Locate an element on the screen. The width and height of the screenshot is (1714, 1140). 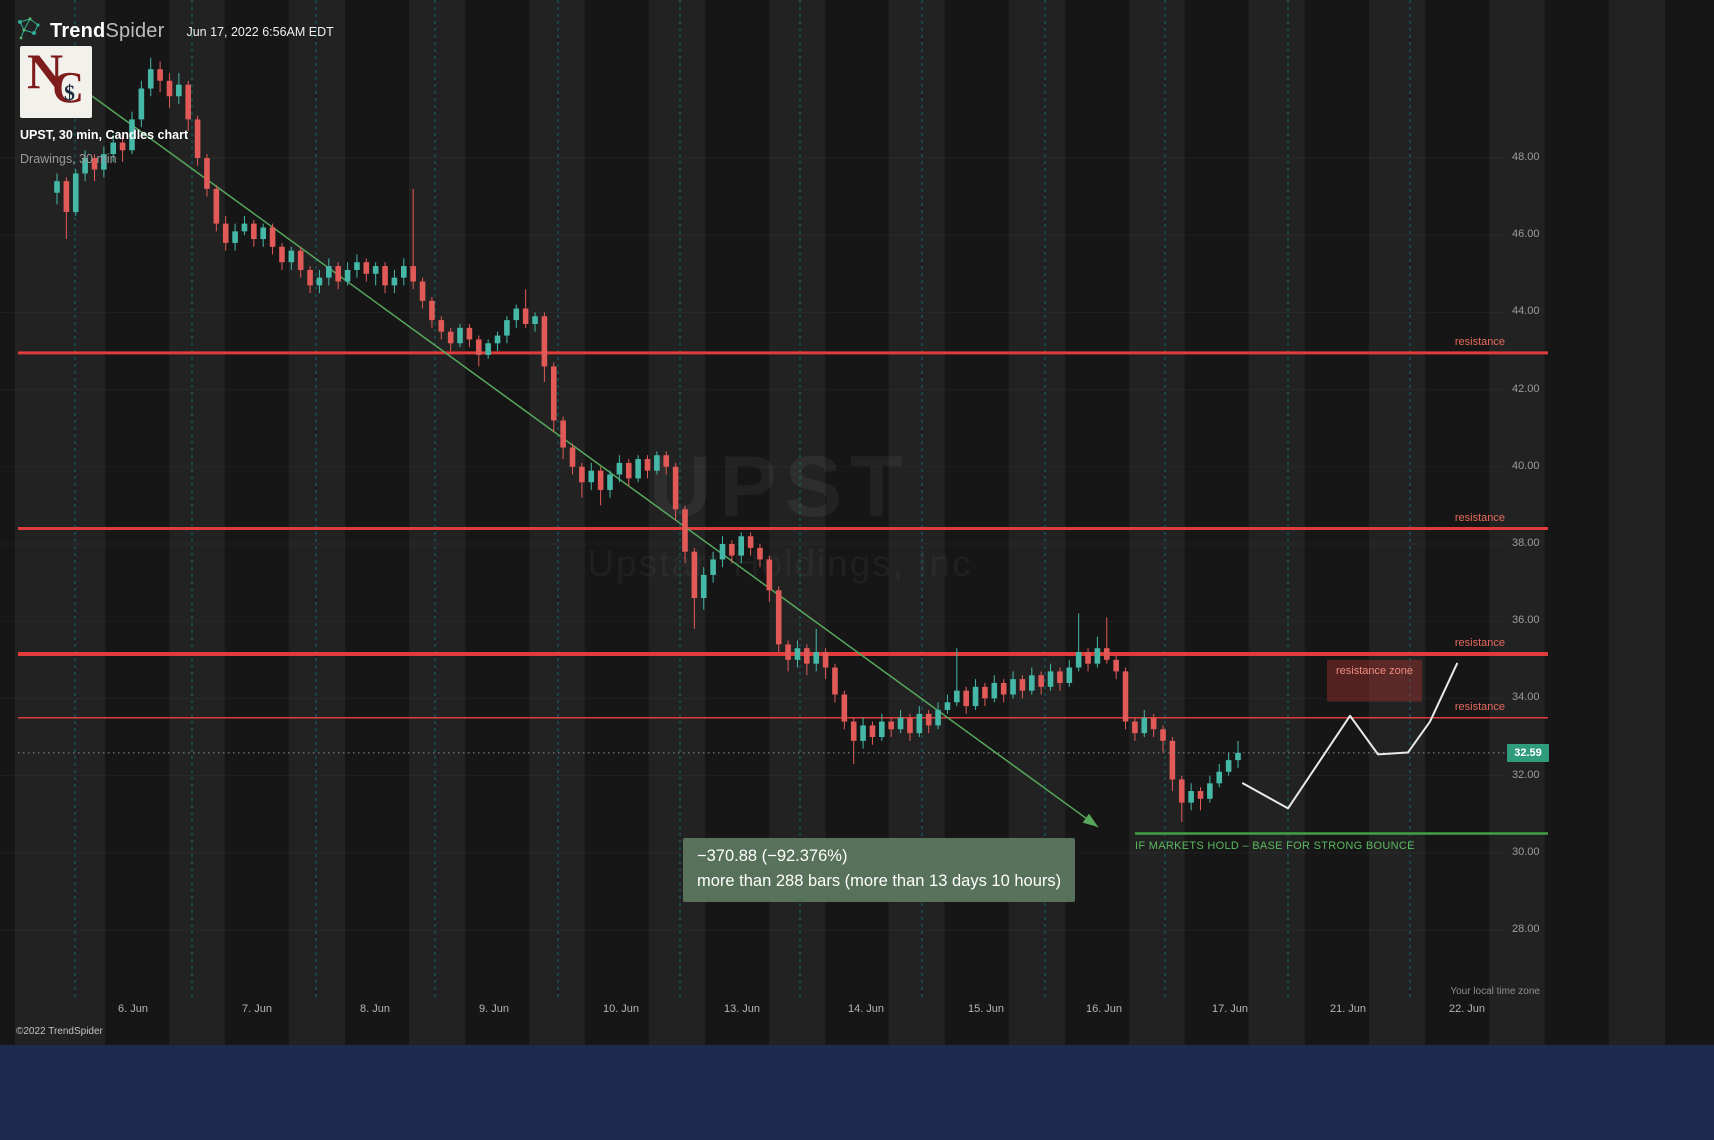
date-axis-label: 21. Jun is located at coordinates (1348, 1009).